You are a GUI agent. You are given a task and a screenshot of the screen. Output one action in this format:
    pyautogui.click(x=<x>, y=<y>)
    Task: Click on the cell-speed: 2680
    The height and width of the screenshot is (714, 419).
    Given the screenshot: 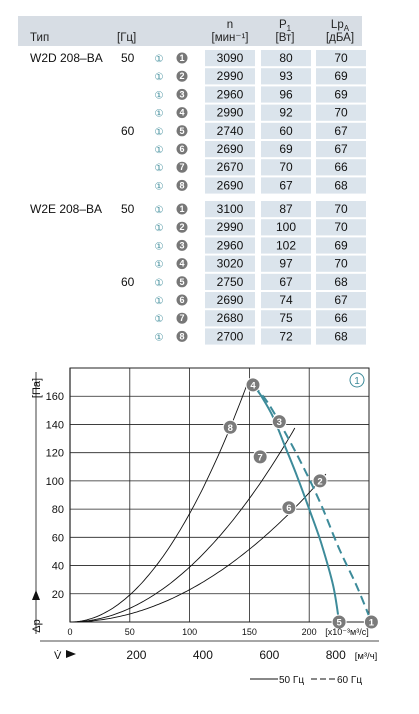 What is the action you would take?
    pyautogui.click(x=230, y=318)
    